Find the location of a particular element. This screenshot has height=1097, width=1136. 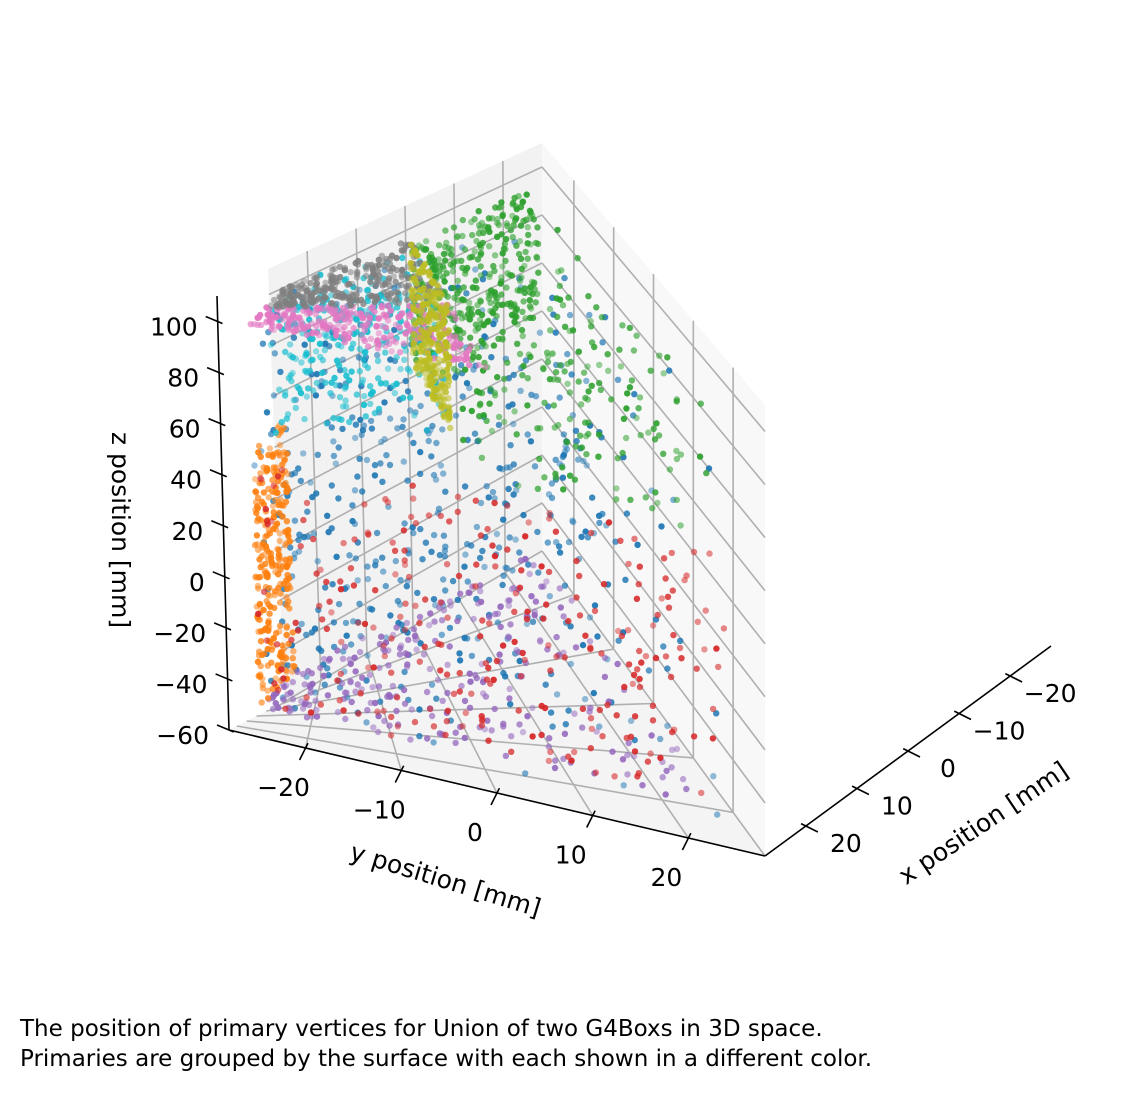

z-tick-label: 100 is located at coordinates (174, 327).